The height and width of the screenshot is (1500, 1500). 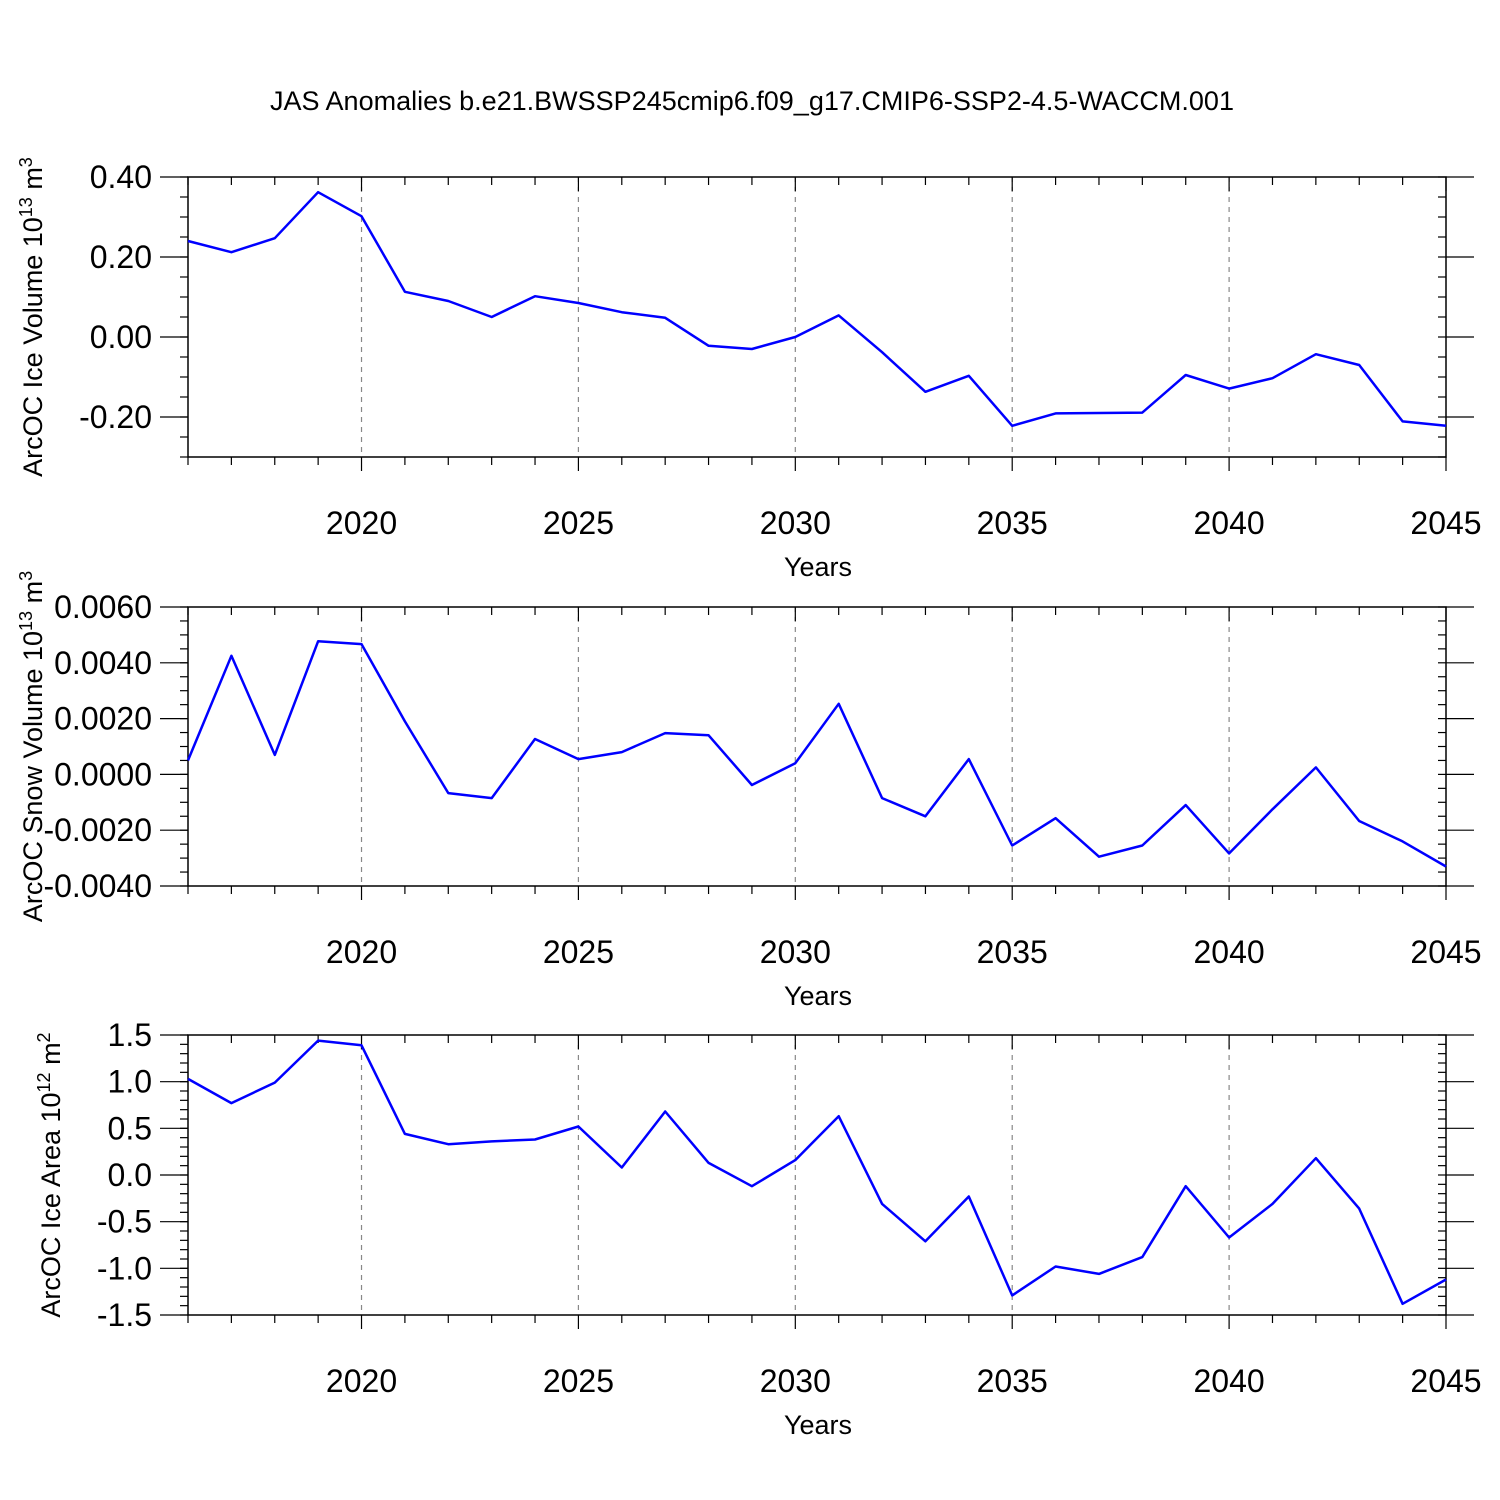 What do you see at coordinates (130, 1082) in the screenshot?
I see `y-tick-label: 1.0` at bounding box center [130, 1082].